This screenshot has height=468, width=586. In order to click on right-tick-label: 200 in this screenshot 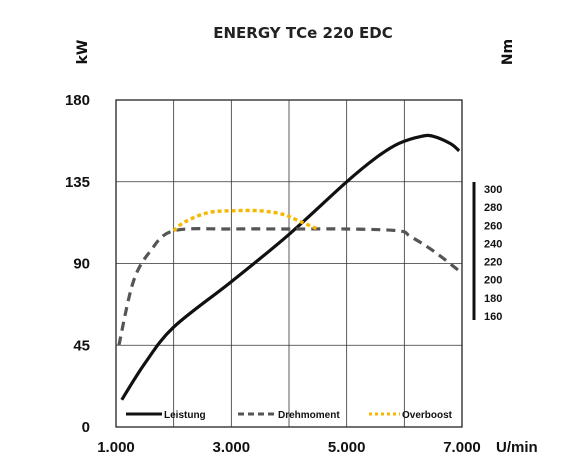, I will do `click(493, 281)`.